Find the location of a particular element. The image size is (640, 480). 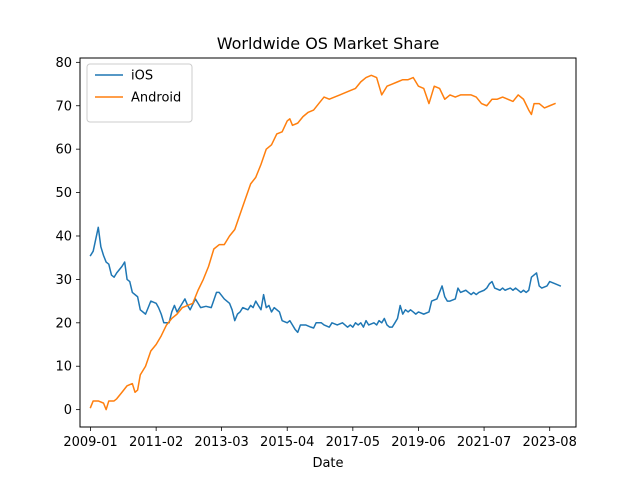

x-tick-label: 2023-08 is located at coordinates (550, 442).